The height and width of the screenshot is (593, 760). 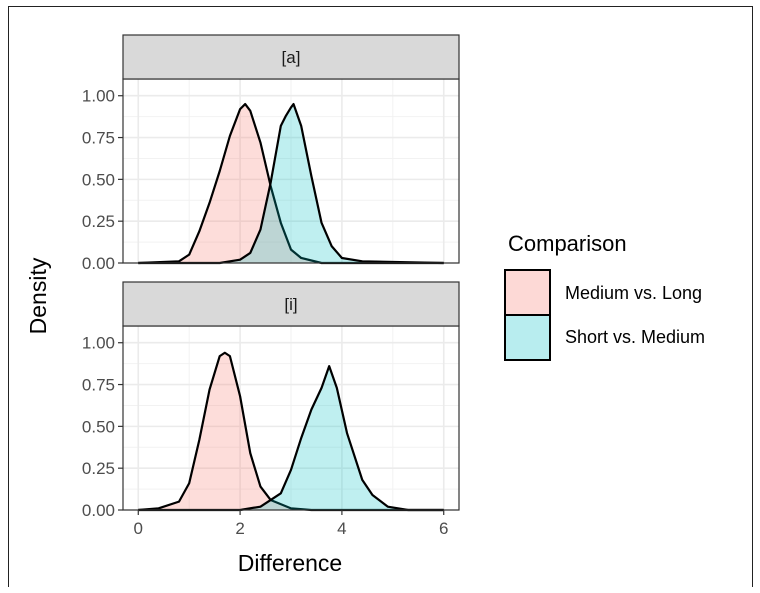 I want to click on legend-key-medium-vs-long, so click(x=527, y=292).